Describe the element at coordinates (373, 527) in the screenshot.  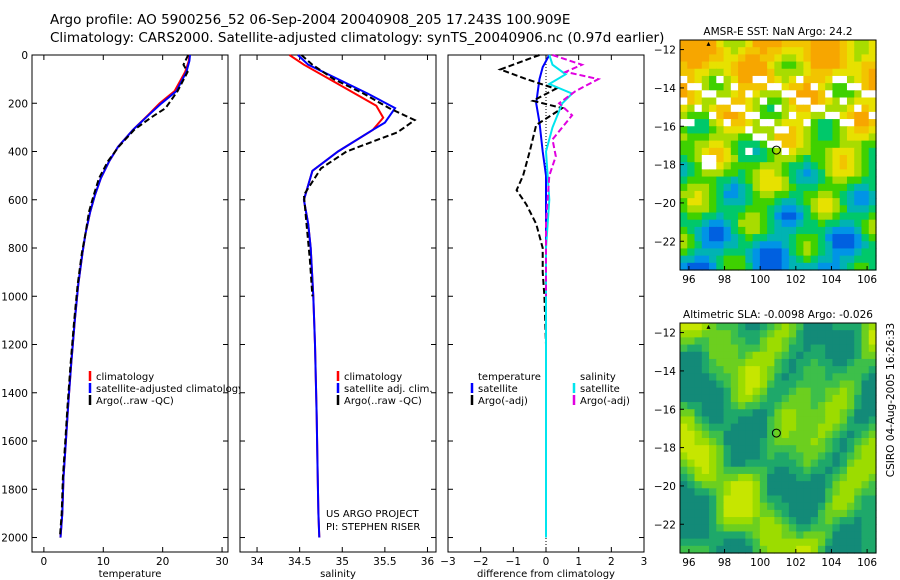
I see `annotation-text: PI: STEPHEN RISER` at that location.